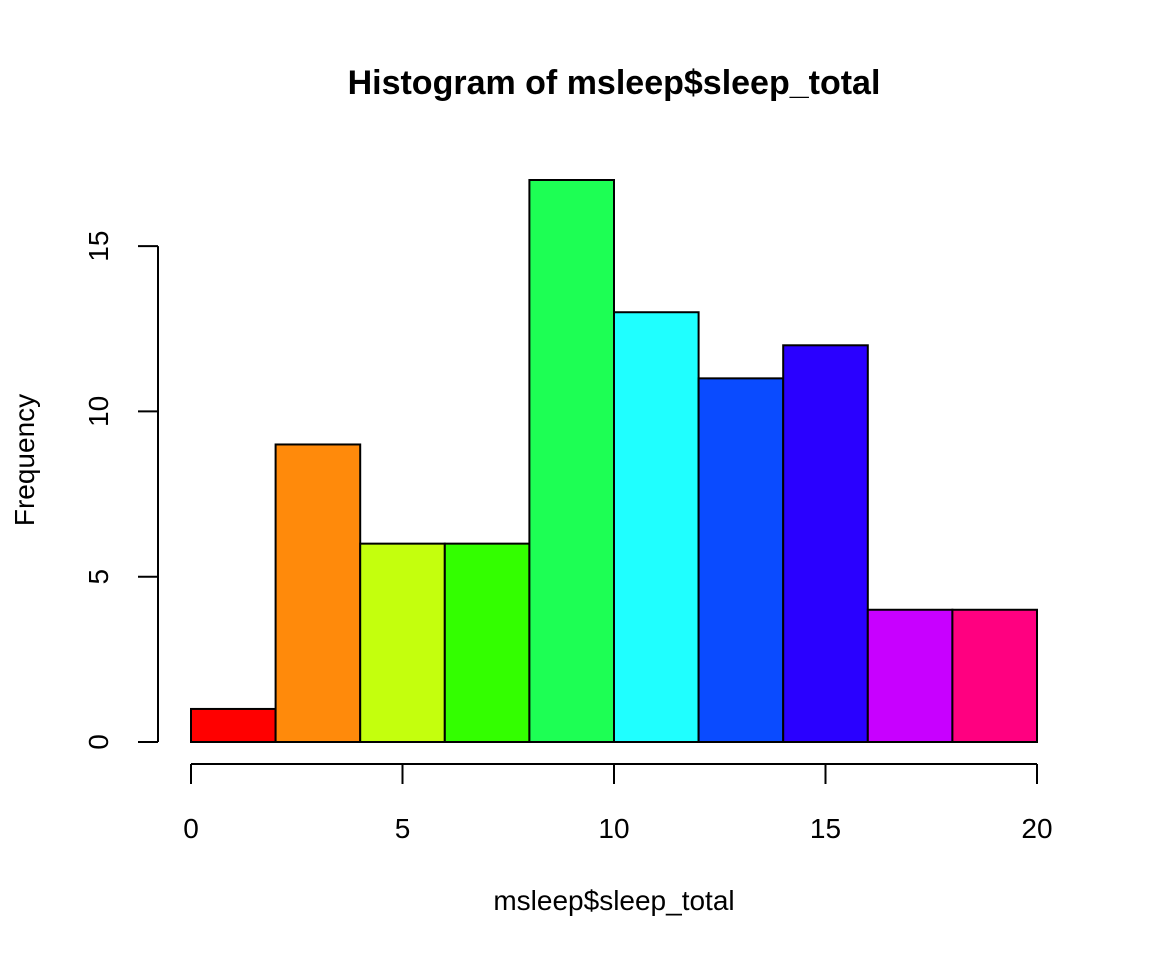 The image size is (1152, 960). I want to click on y-tick-label-2: 10, so click(98, 411).